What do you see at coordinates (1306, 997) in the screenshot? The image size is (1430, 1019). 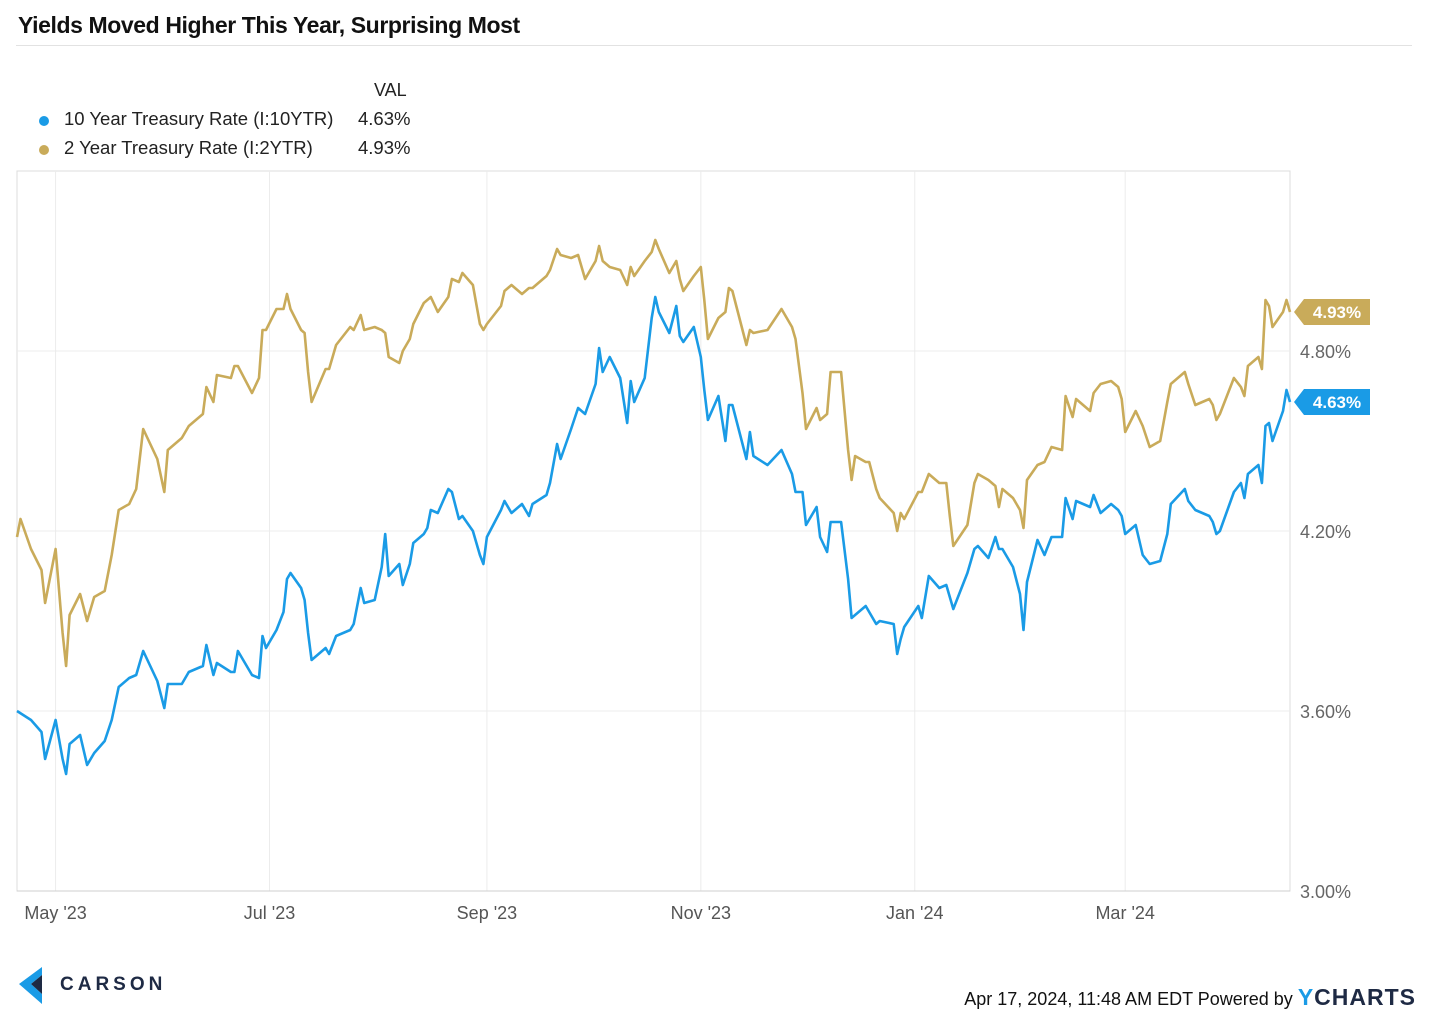 I see `ycharts-logo-y: Y` at bounding box center [1306, 997].